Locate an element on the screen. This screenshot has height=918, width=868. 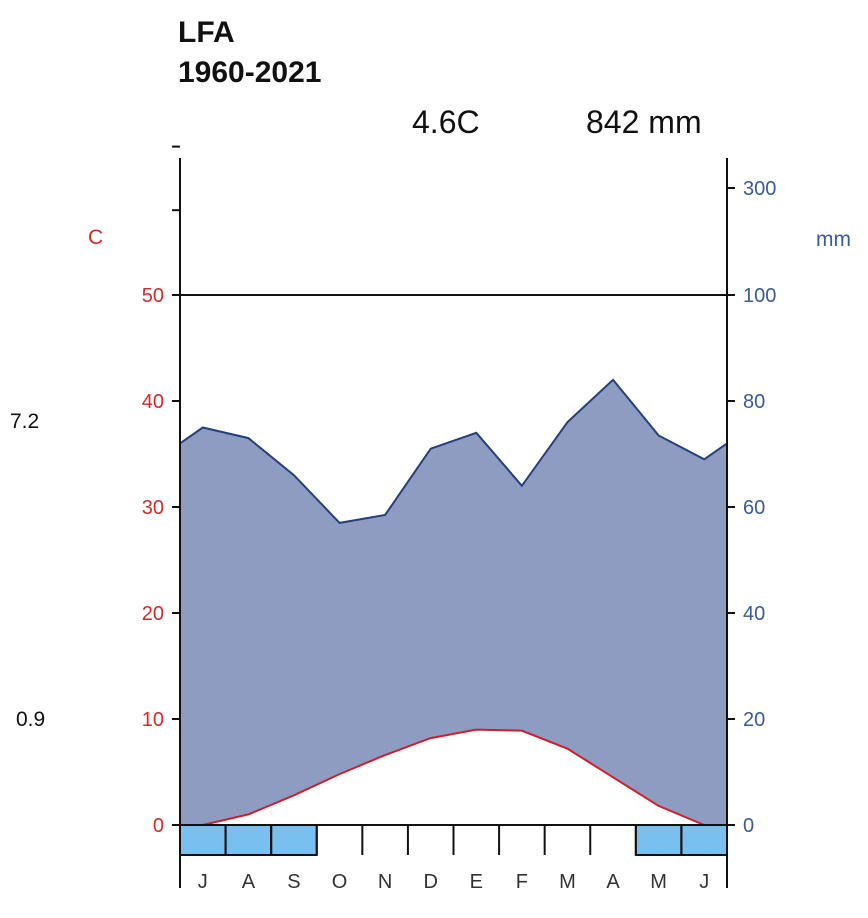
annual-precipitation: 842 mm is located at coordinates (644, 122).